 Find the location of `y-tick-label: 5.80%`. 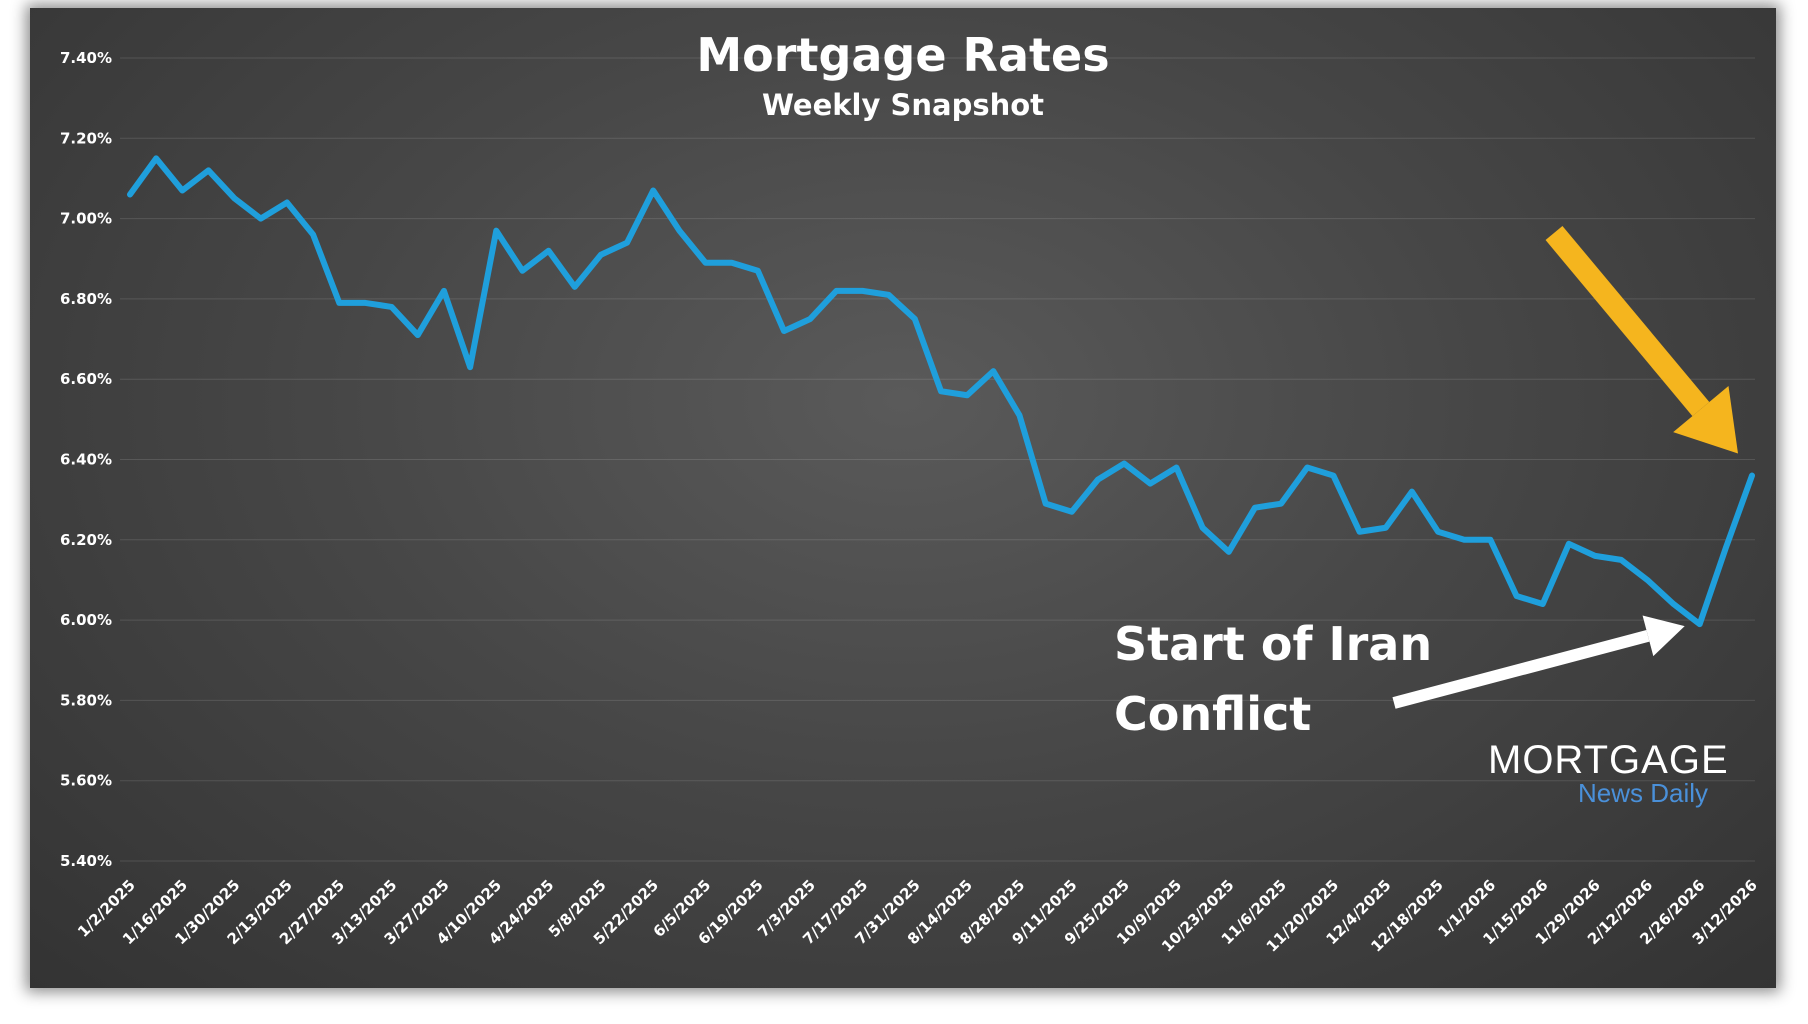

y-tick-label: 5.80% is located at coordinates (86, 700).